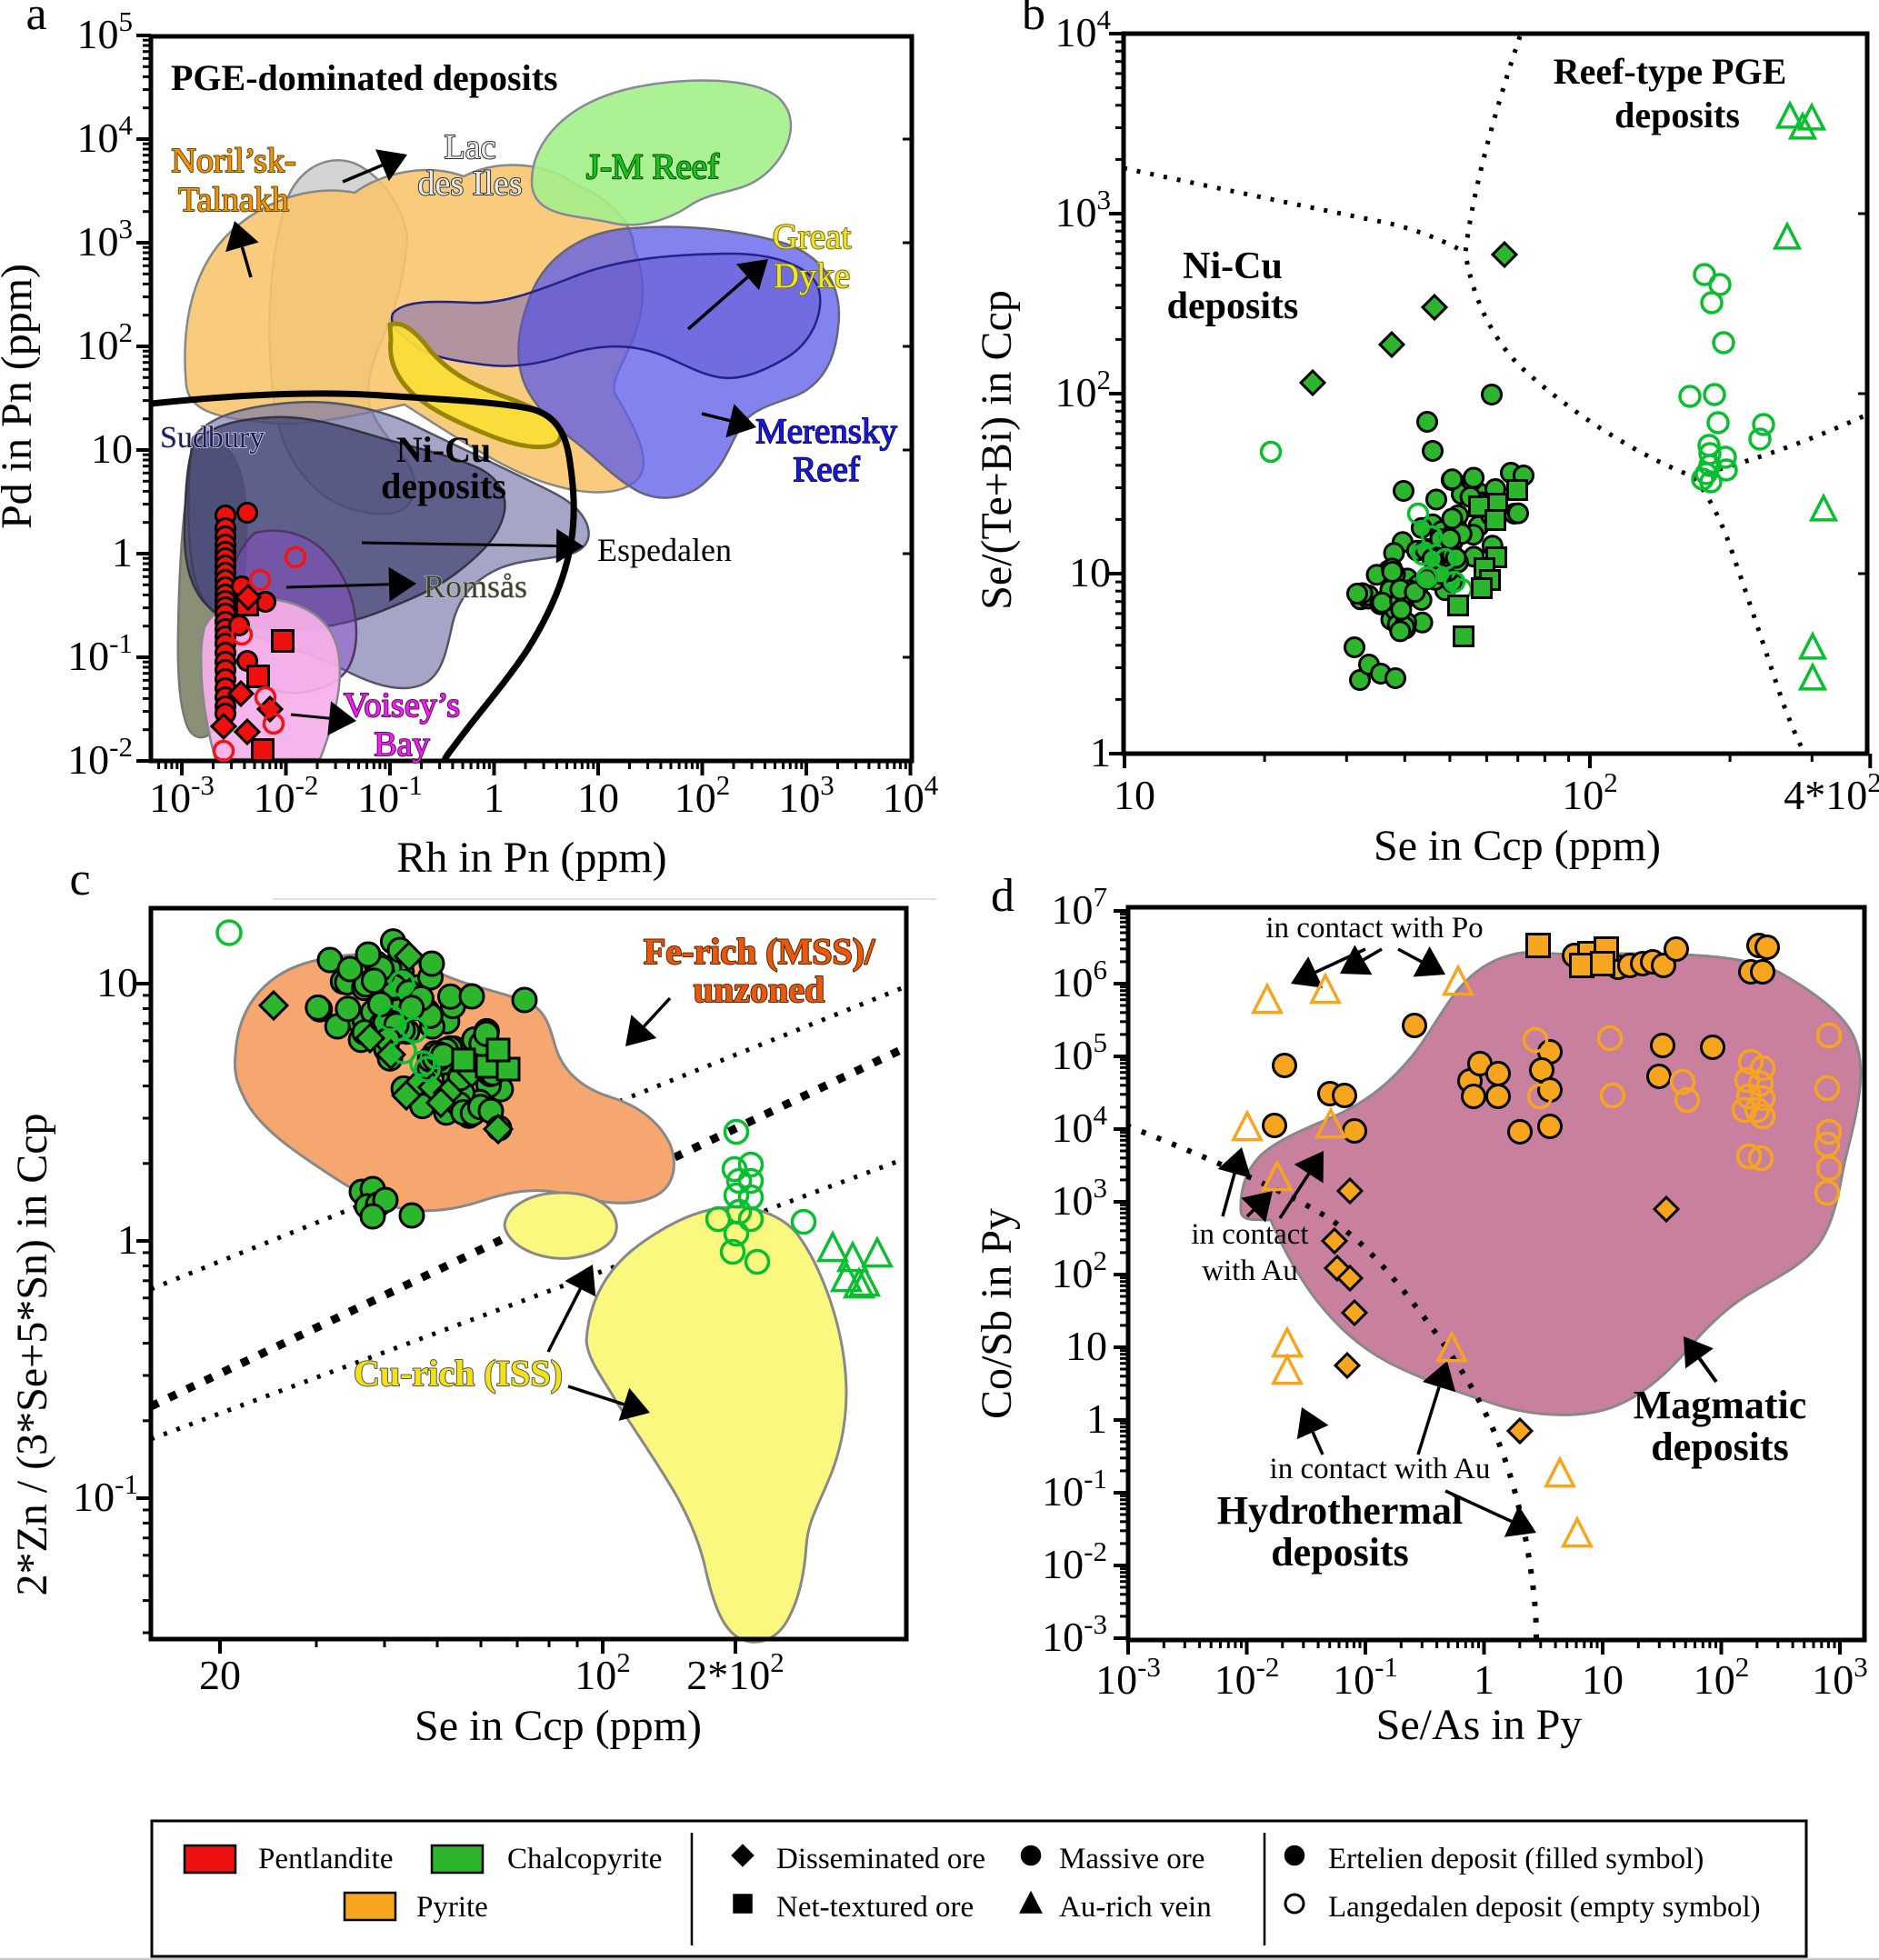 The image size is (1879, 1960). Describe the element at coordinates (911, 795) in the screenshot. I see `svg-text: 10⁴` at that location.